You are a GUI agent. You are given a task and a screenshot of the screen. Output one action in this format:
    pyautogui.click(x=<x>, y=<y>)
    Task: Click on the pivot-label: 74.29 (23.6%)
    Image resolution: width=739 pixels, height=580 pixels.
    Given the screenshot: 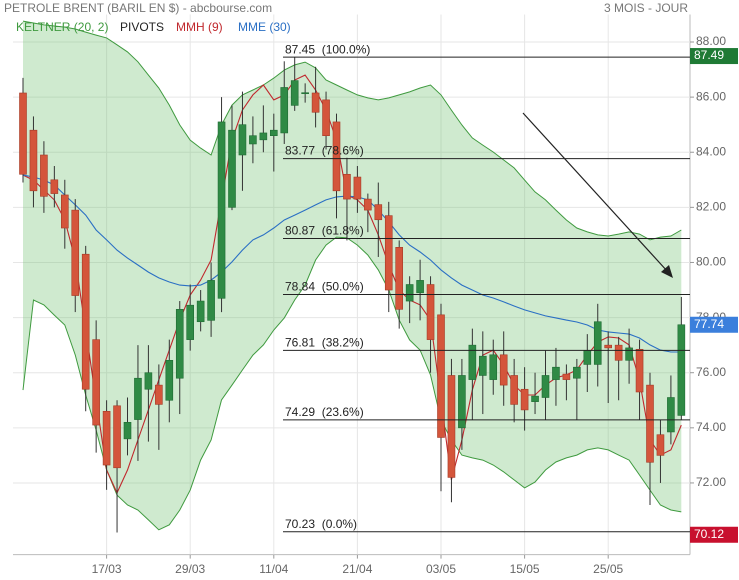 What is the action you would take?
    pyautogui.click(x=324, y=412)
    